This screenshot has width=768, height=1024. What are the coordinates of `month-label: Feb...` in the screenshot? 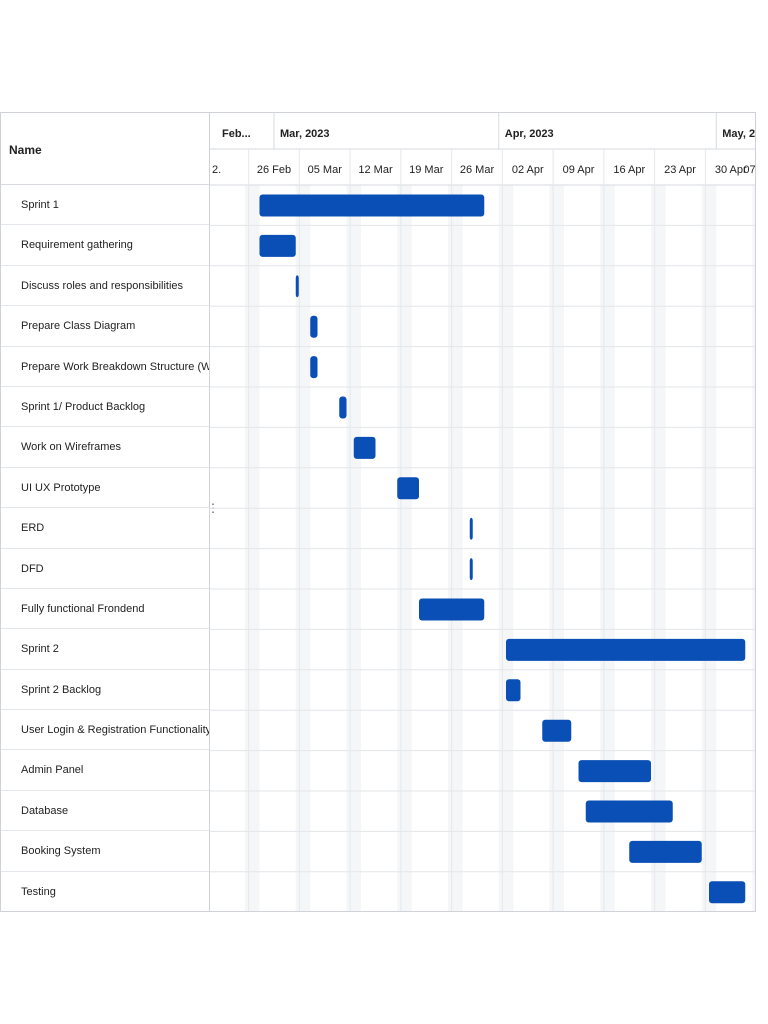 It's located at (236, 134).